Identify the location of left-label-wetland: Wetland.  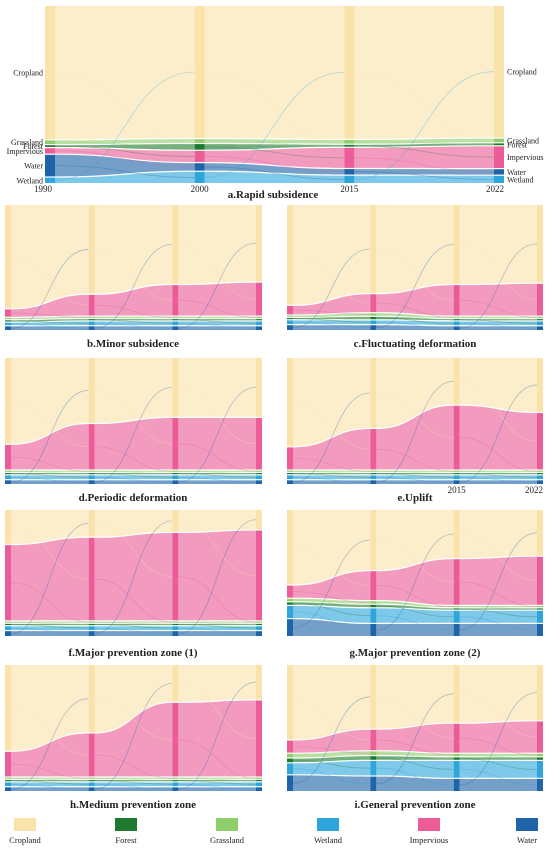
(30, 180).